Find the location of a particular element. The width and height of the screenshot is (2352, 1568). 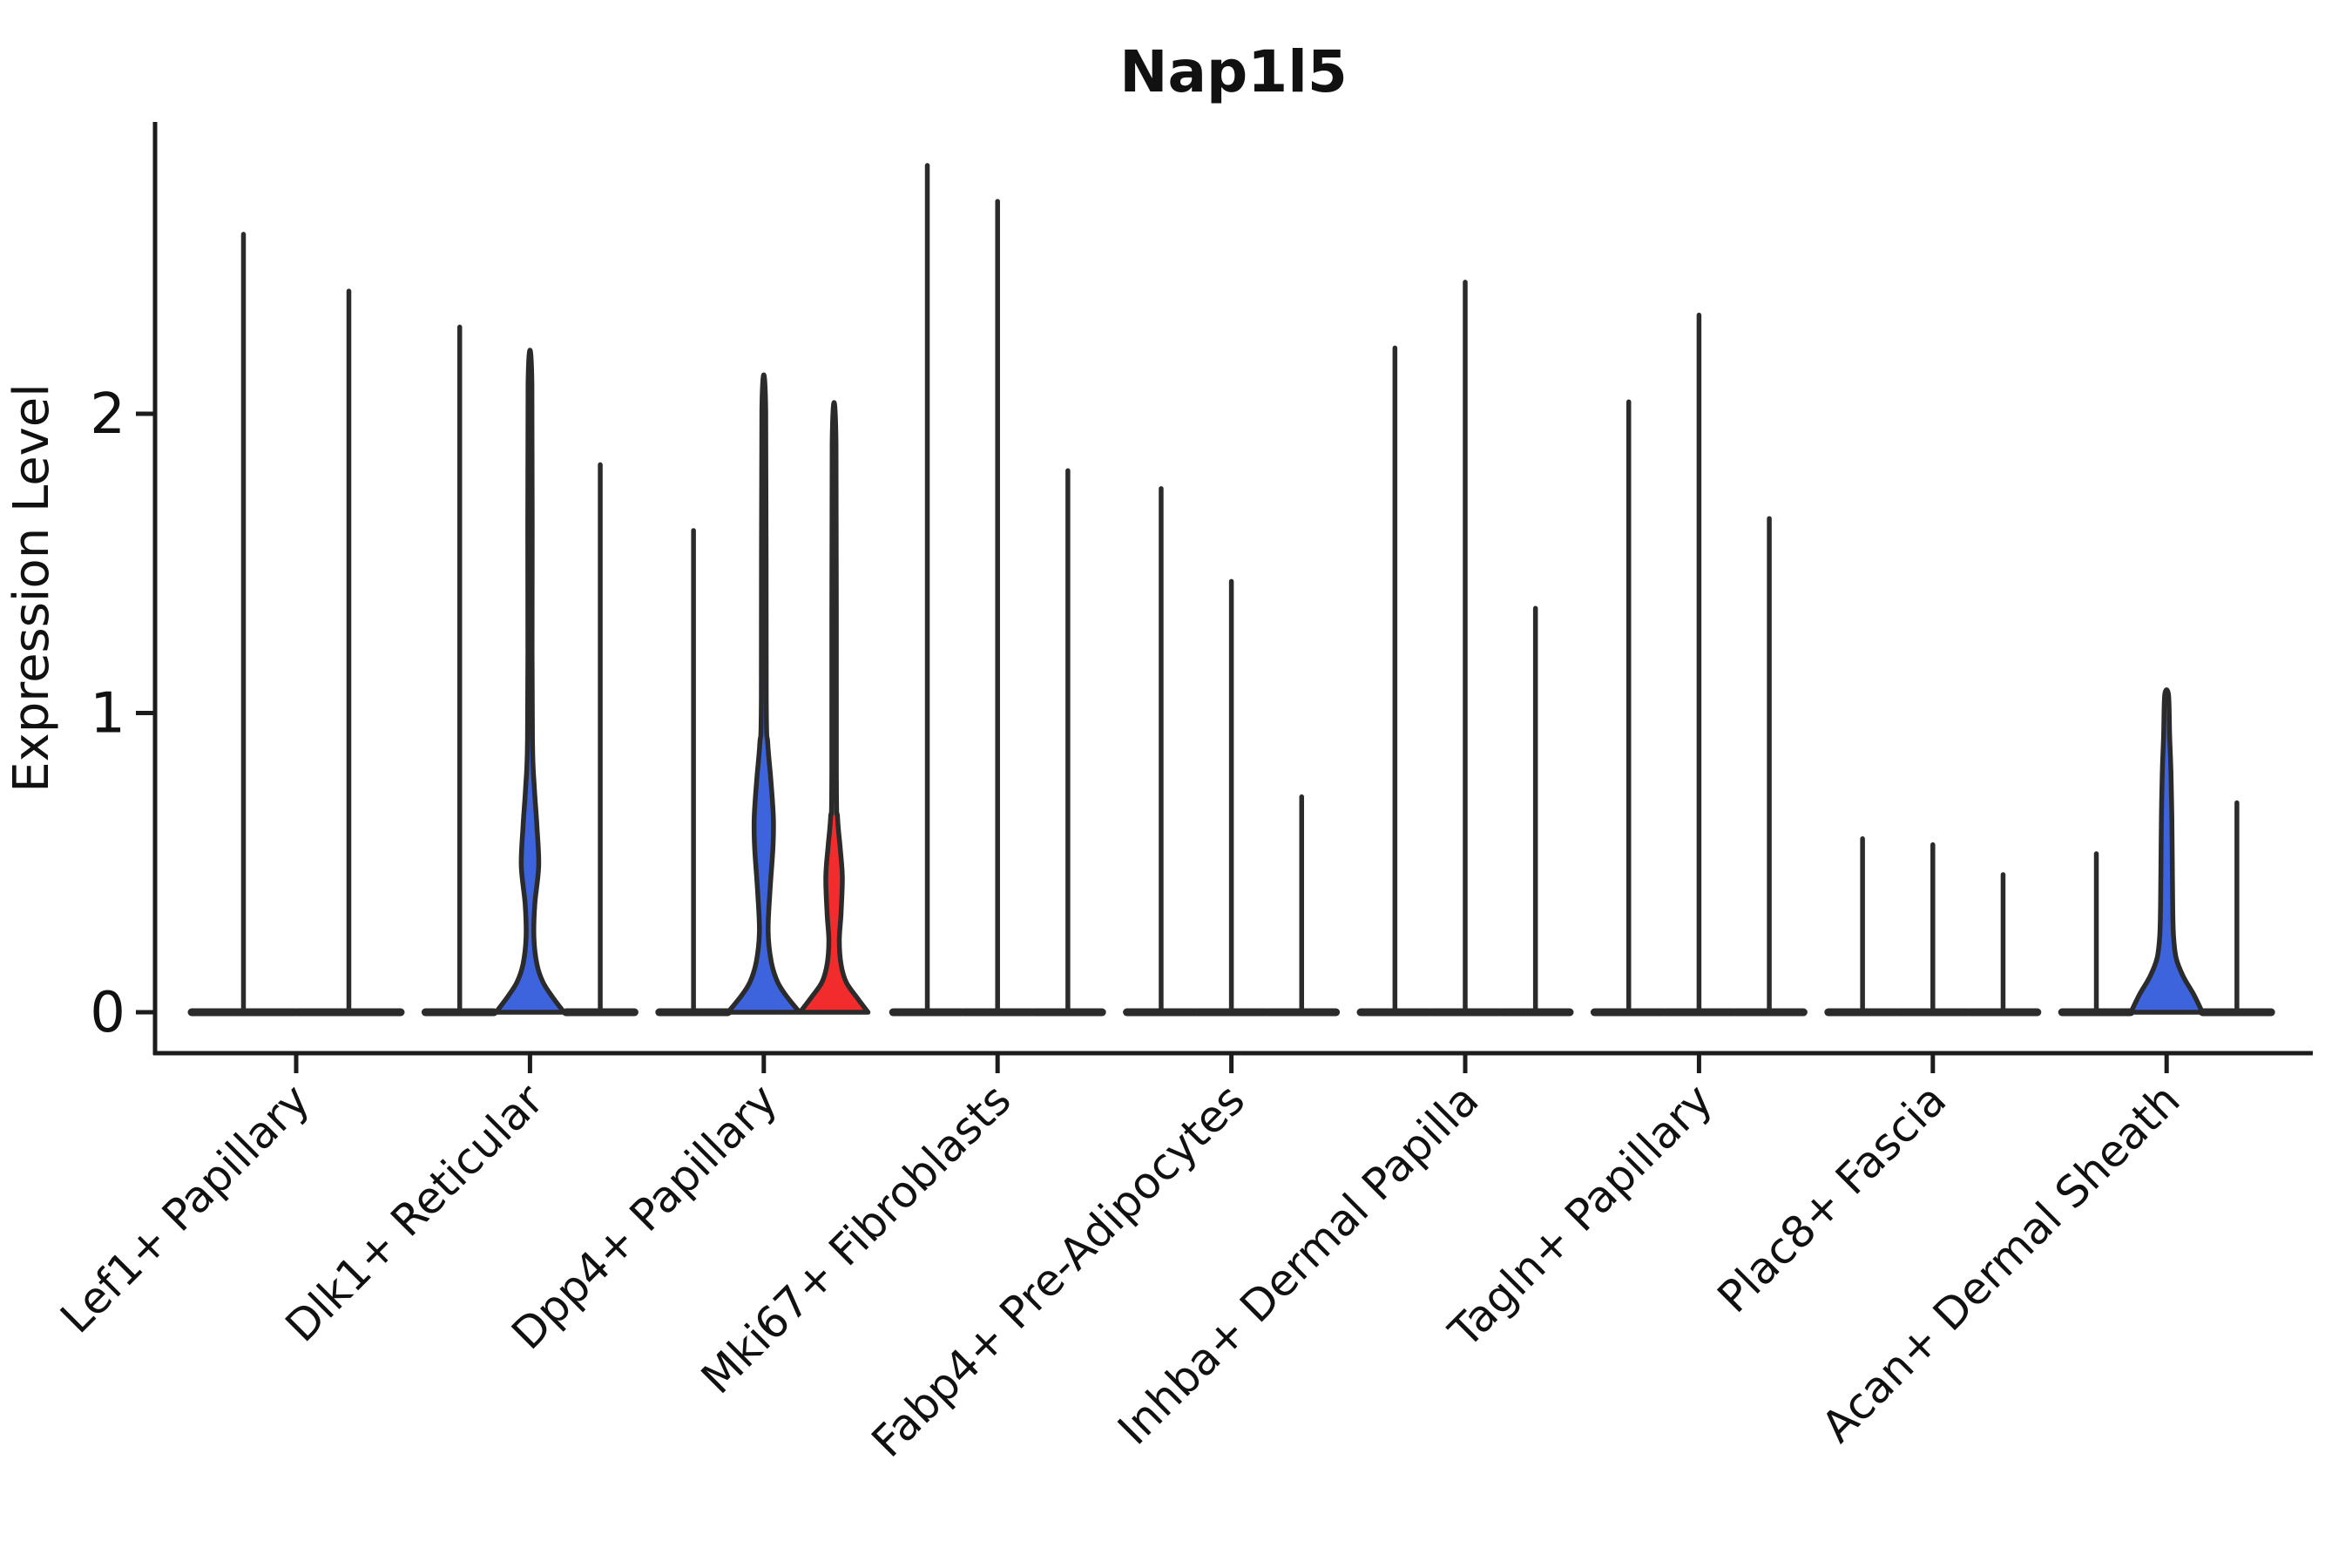

violin-red is located at coordinates (834, 707).